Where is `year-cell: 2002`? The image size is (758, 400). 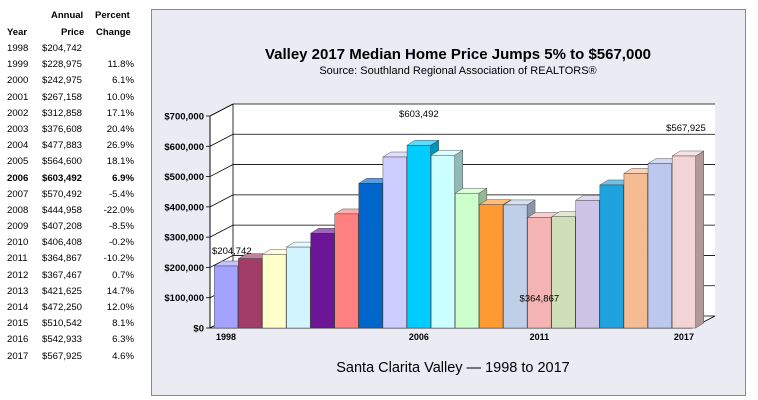 year-cell: 2002 is located at coordinates (18, 113).